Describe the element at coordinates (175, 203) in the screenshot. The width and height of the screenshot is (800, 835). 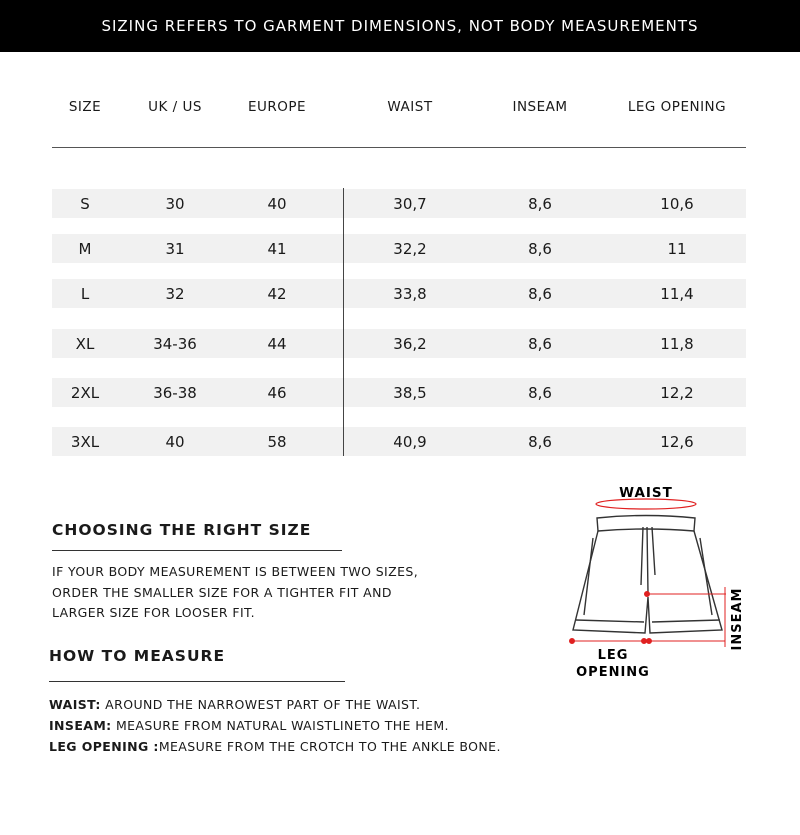
I see `table-cell: 30` at that location.